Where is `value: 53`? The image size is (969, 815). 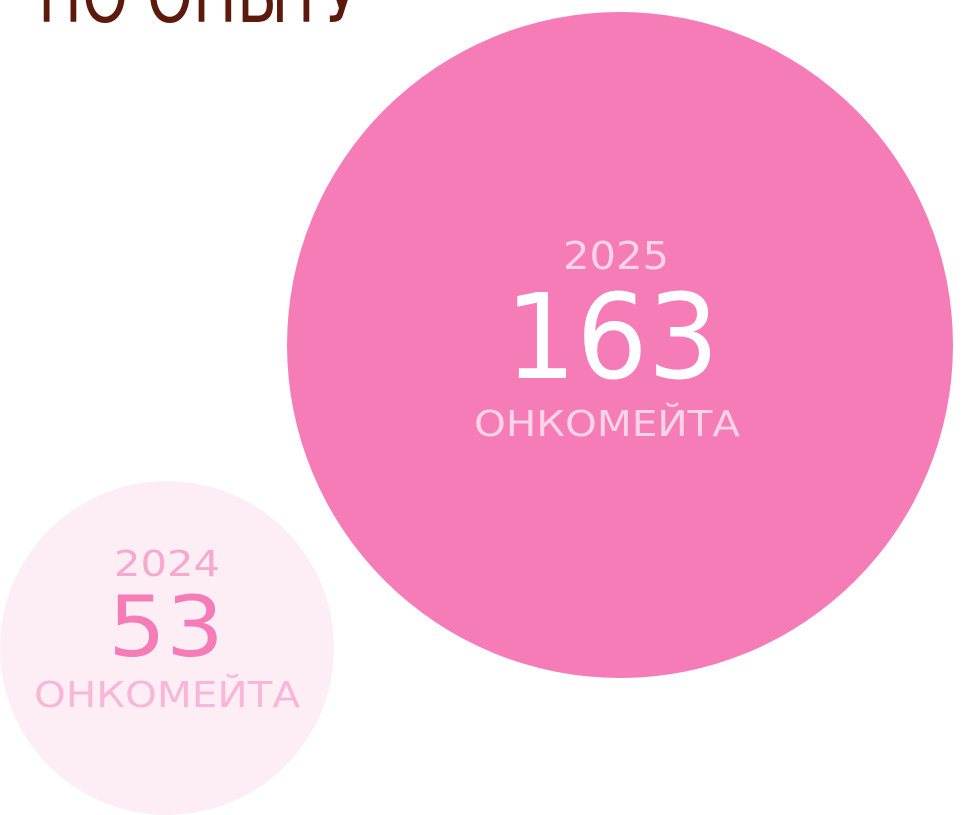 value: 53 is located at coordinates (166, 627).